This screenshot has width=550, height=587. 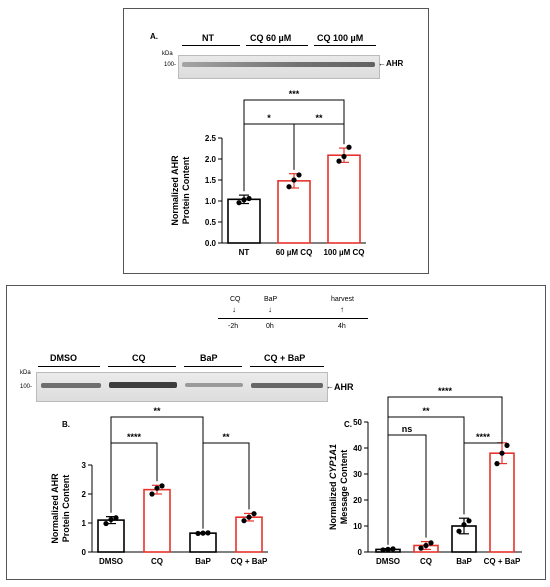 I want to click on timeline-time-neg2h: -2h, so click(x=233, y=326).